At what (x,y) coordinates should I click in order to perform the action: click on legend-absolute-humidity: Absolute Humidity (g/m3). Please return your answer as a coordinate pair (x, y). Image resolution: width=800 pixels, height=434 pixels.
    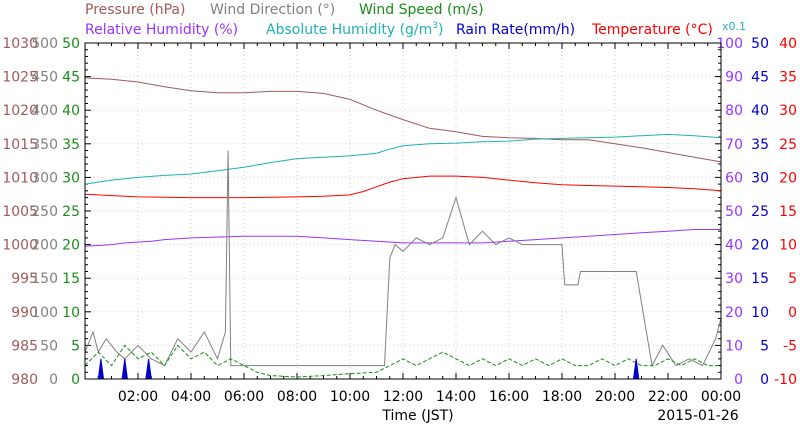
    Looking at the image, I should click on (354, 29).